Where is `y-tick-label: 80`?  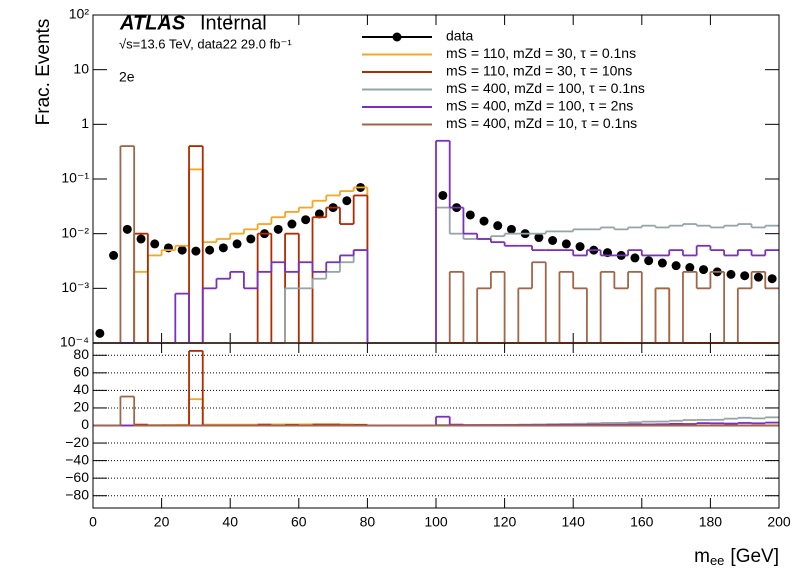 y-tick-label: 80 is located at coordinates (81, 354).